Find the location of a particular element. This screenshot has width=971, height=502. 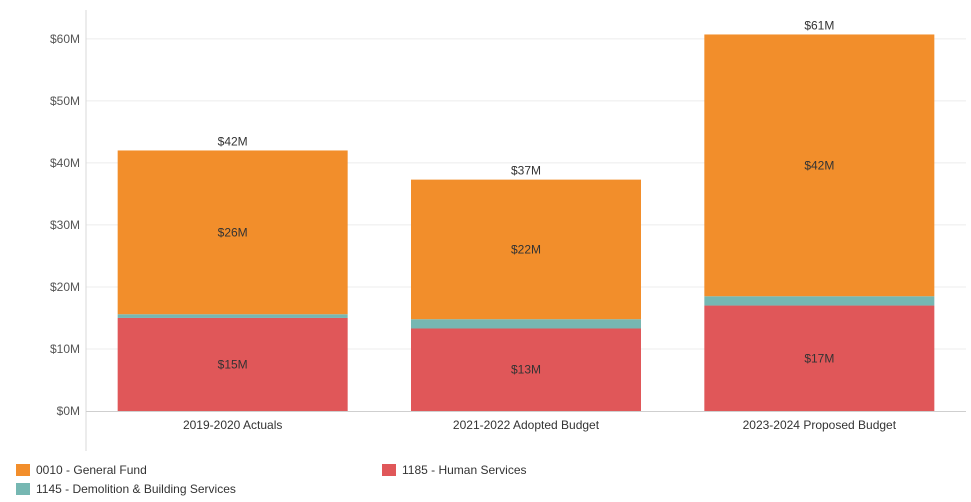

segment-value-label: $13M is located at coordinates (526, 370).